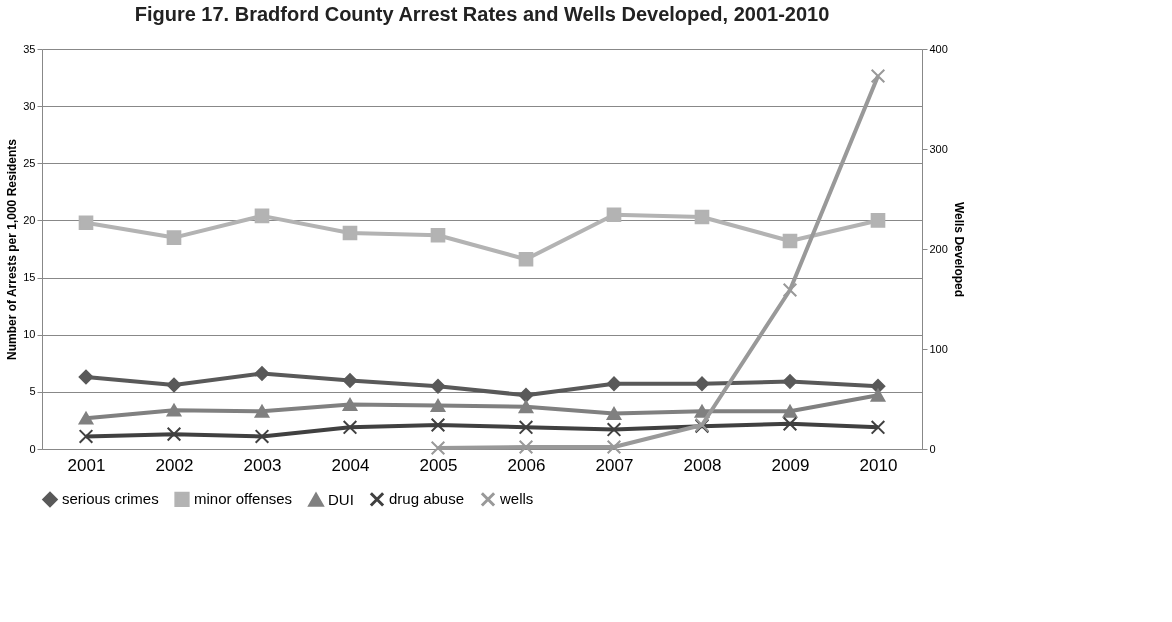 The image size is (1172, 622). What do you see at coordinates (938, 48) in the screenshot?
I see `y2-tick-label: 400` at bounding box center [938, 48].